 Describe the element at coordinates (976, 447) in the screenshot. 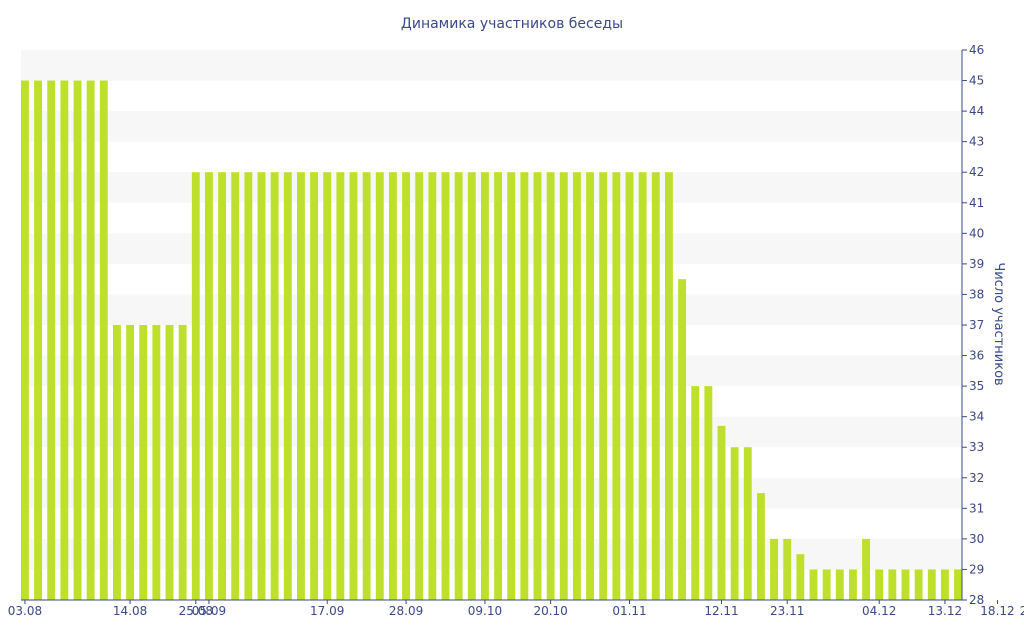

I see `y-tick-label: 33` at that location.